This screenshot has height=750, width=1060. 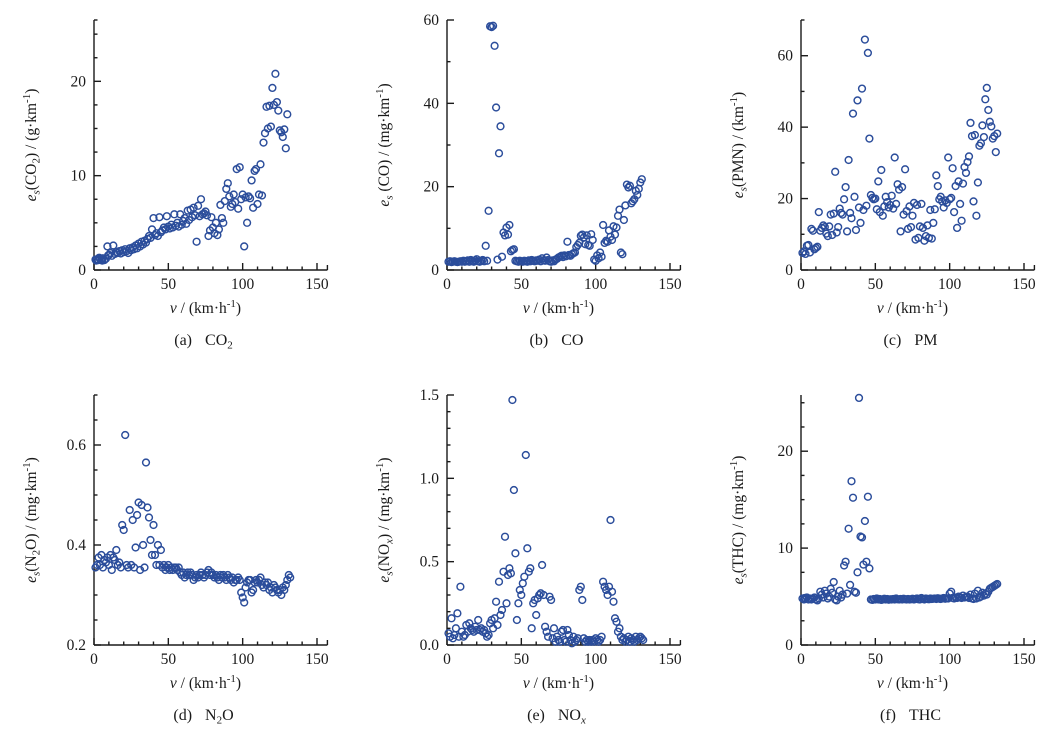 I want to click on subplot-caption: (f) THC, so click(x=910, y=715).